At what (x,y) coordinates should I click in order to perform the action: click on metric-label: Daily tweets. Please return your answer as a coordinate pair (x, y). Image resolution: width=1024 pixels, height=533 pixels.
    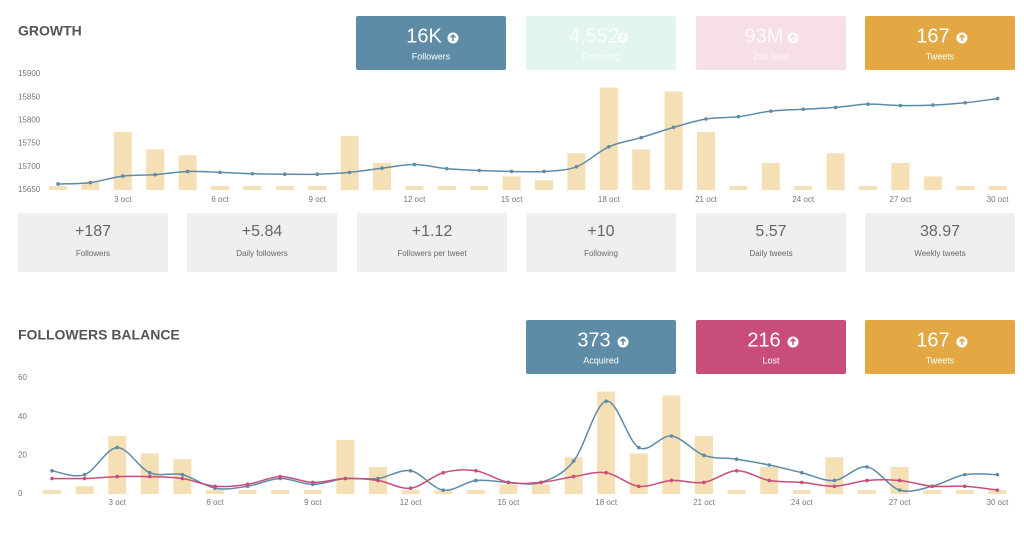
    Looking at the image, I should click on (770, 253).